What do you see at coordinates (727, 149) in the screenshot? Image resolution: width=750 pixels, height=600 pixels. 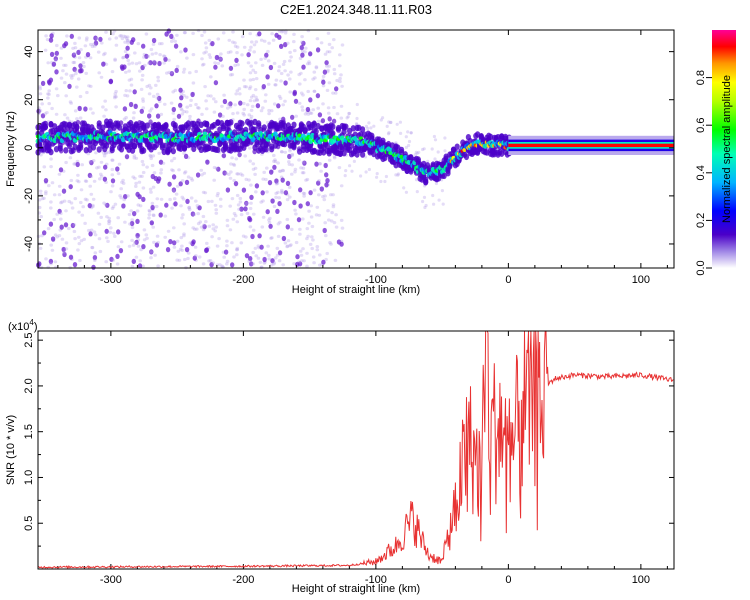 I see `colorbar-title: Normalized spectral amplitude` at bounding box center [727, 149].